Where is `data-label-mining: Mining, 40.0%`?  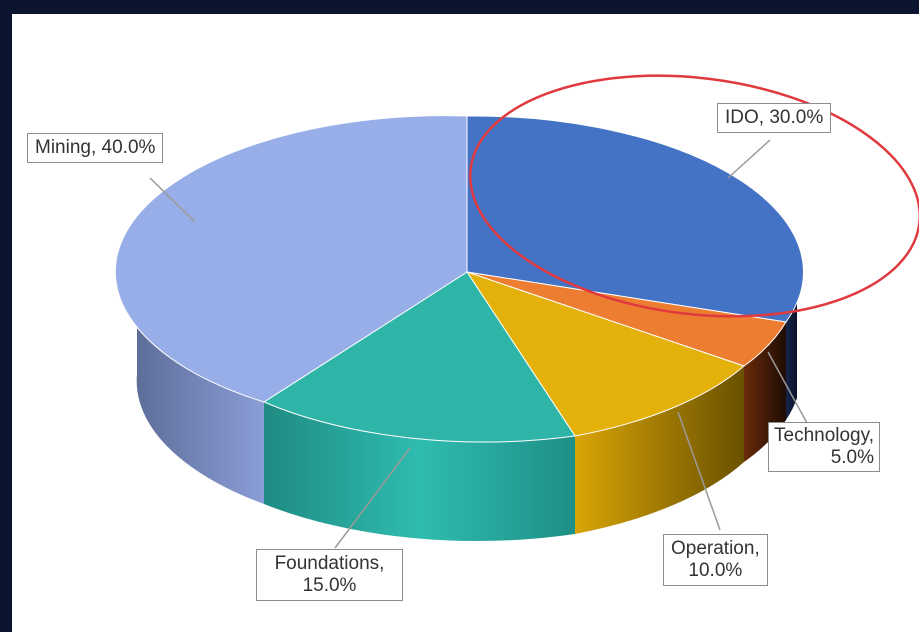 data-label-mining: Mining, 40.0% is located at coordinates (95, 148).